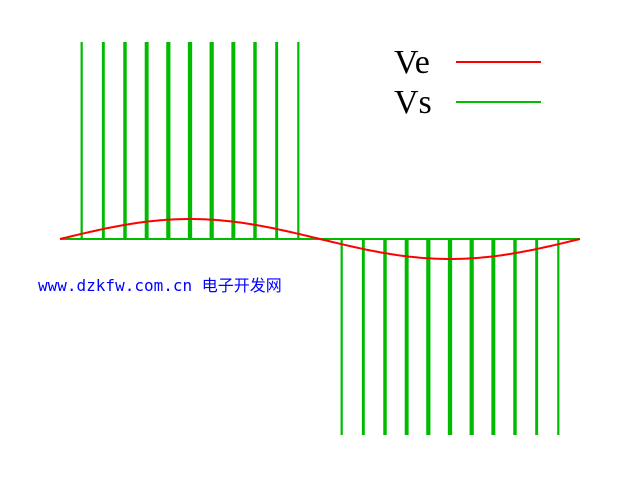 The image size is (640, 480). What do you see at coordinates (160, 285) in the screenshot?
I see `watermark: www.dzkfw.com.cn 电子开发网` at bounding box center [160, 285].